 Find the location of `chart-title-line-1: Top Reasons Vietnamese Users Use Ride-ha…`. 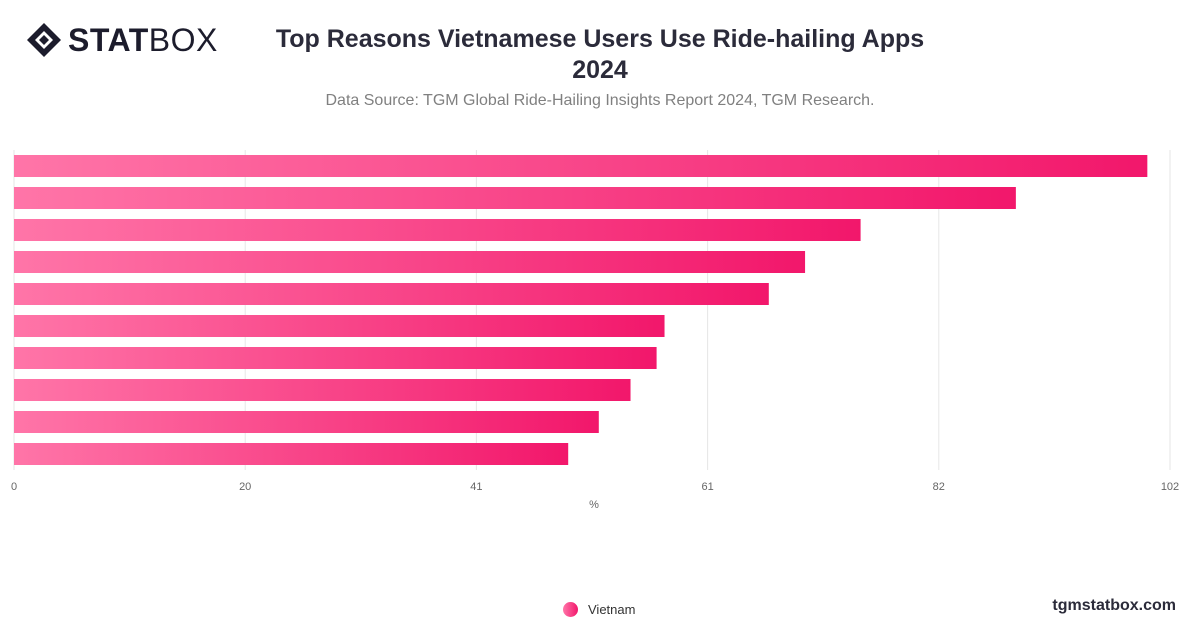

chart-title-line-1: Top Reasons Vietnamese Users Use Ride-ha… is located at coordinates (600, 39).